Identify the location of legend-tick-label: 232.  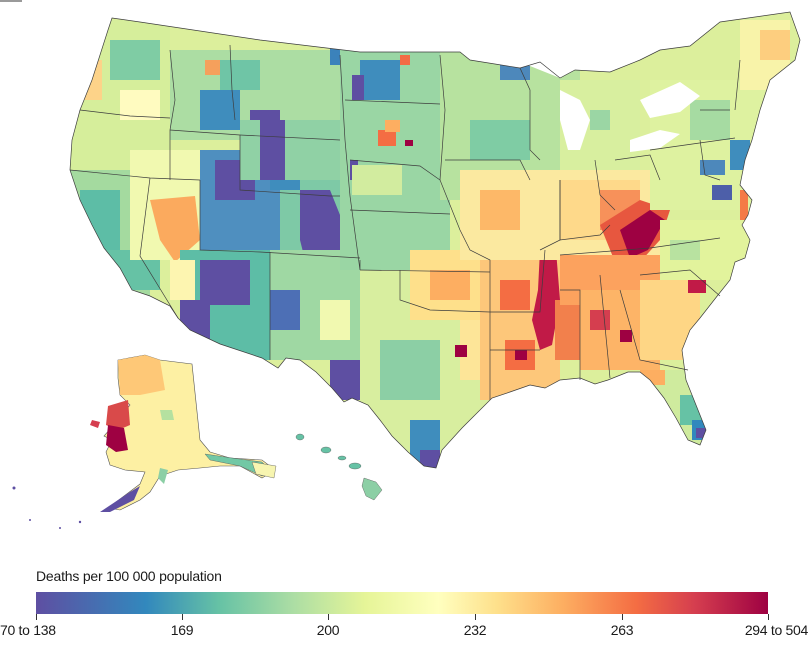
(475, 630).